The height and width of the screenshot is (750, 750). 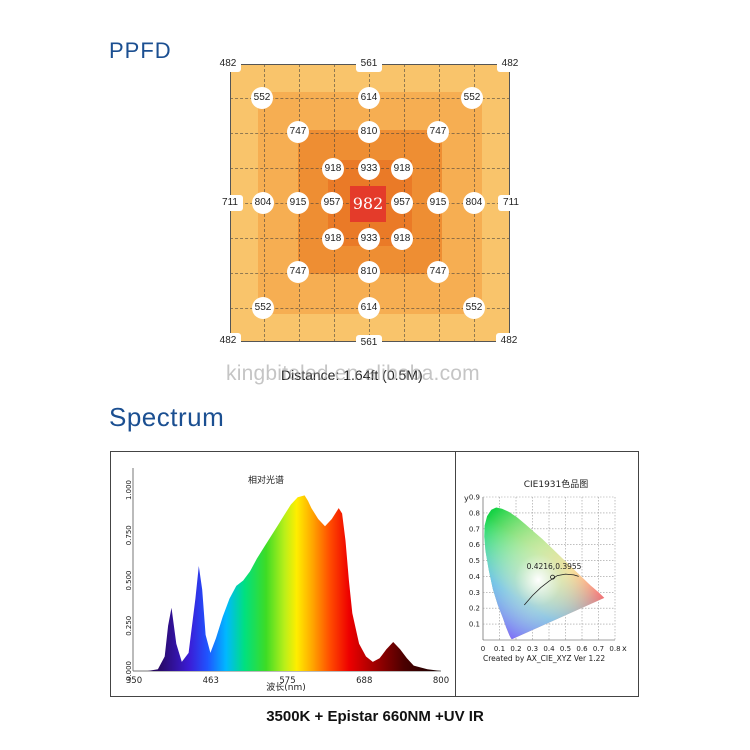 I want to click on cie-y-tick-label: 0.5, so click(x=474, y=561).